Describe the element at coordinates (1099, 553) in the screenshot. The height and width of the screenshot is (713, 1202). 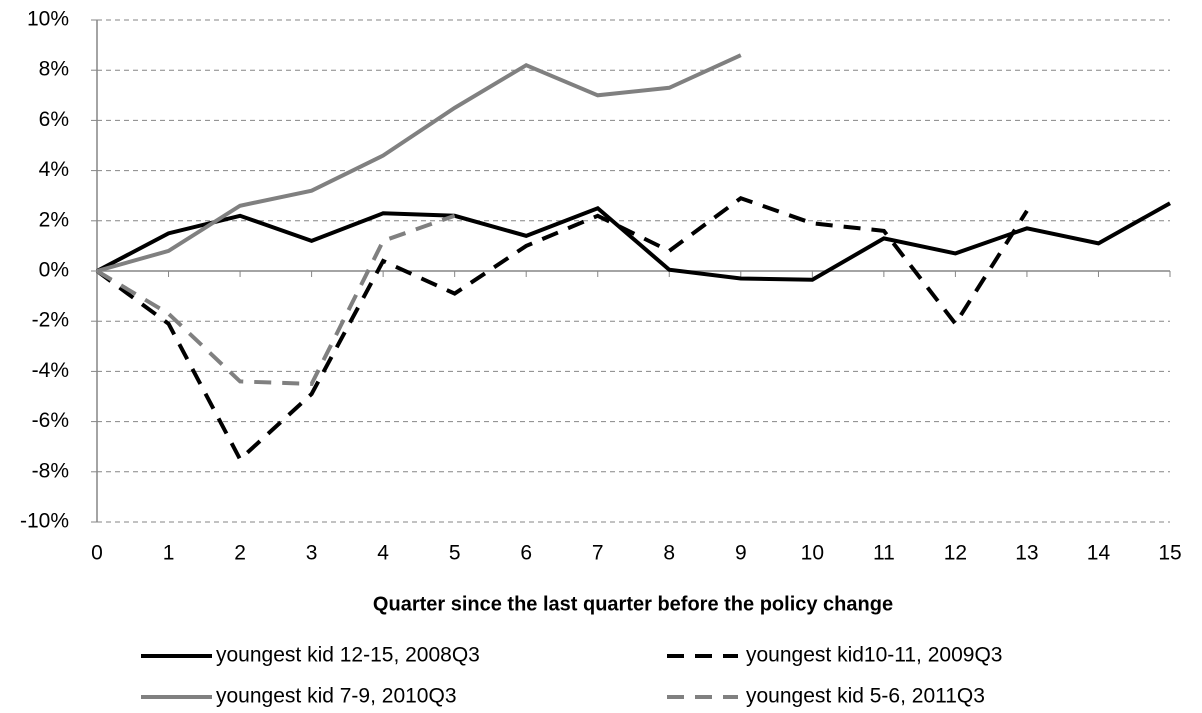
I see `x-tick-label: 14` at that location.